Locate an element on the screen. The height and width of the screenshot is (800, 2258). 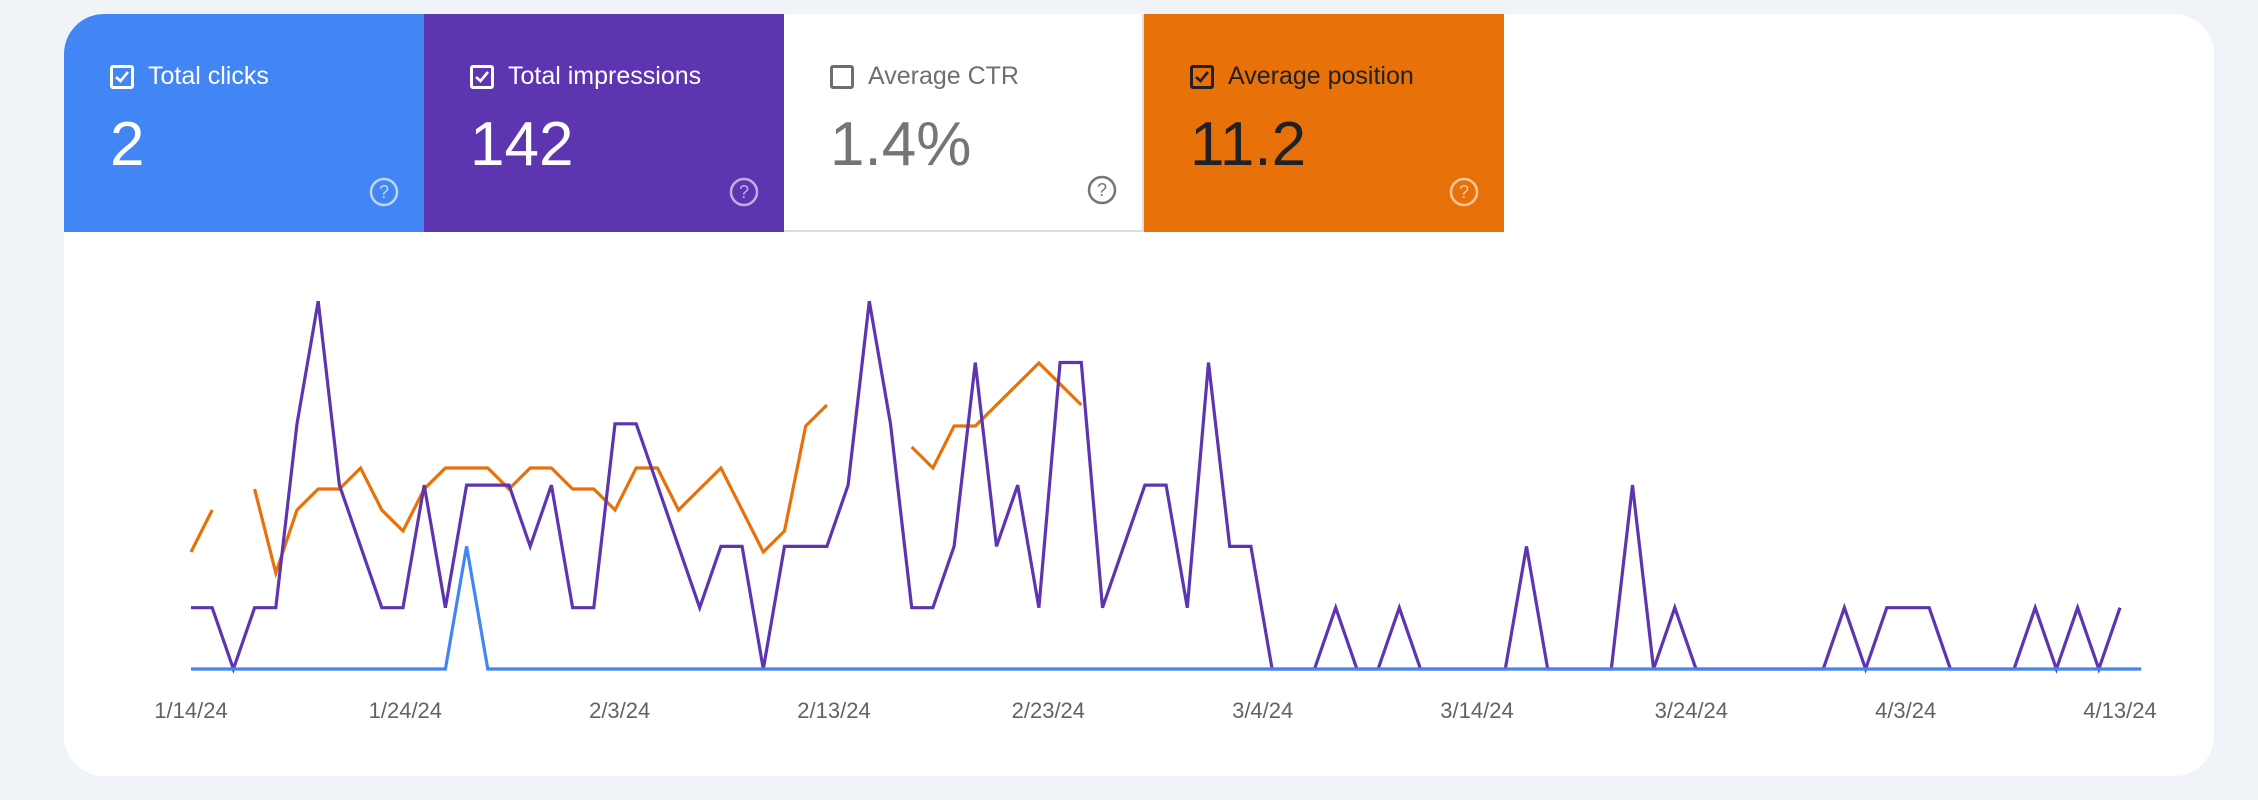
metric-value: 11.2 is located at coordinates (1248, 144).